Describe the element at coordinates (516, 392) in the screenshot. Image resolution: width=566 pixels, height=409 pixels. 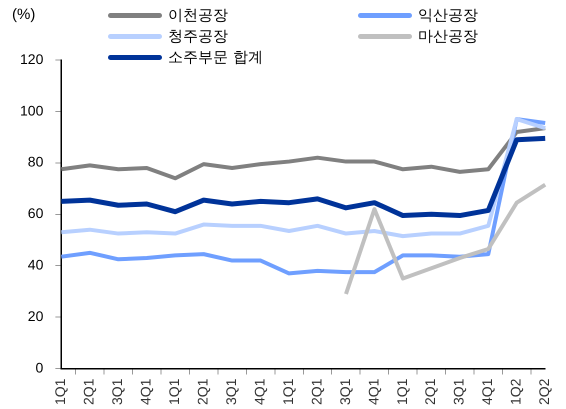
I see `x-tick-label: 1Q2` at that location.